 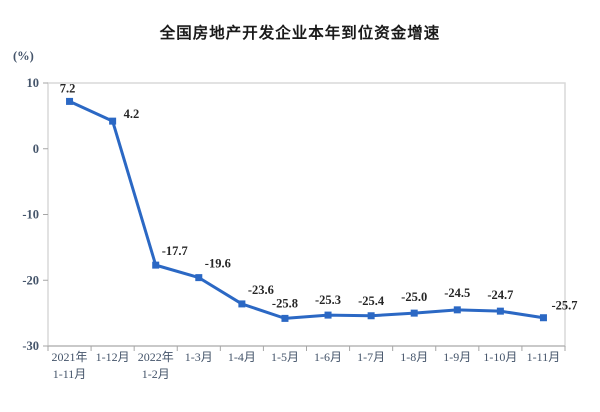 I want to click on data-point-label: -19.6, so click(x=218, y=264).